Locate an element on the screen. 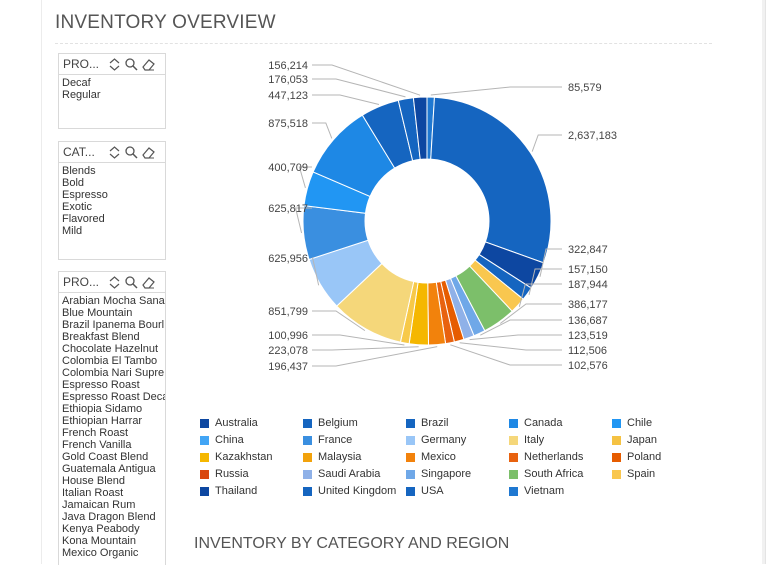 This screenshot has height=565, width=766. list-item: Flavored is located at coordinates (83, 219).